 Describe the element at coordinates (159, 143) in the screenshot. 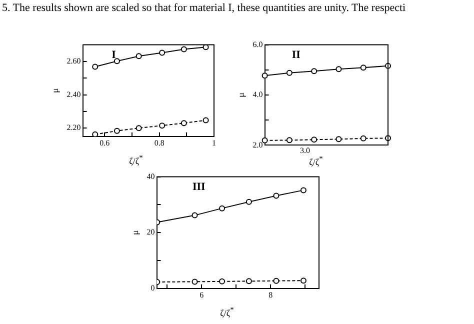

I see `x-tick-label: 0.8` at that location.